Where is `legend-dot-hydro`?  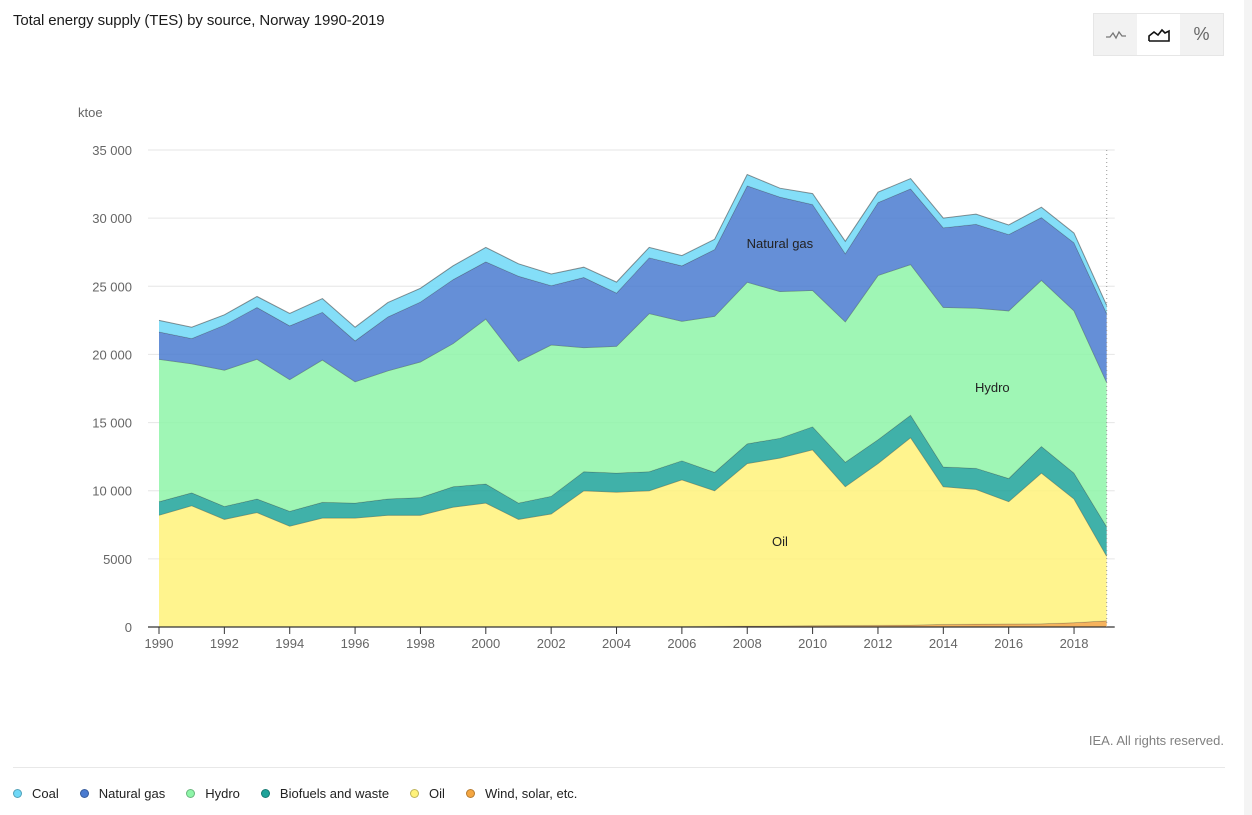
legend-dot-hydro is located at coordinates (191, 793).